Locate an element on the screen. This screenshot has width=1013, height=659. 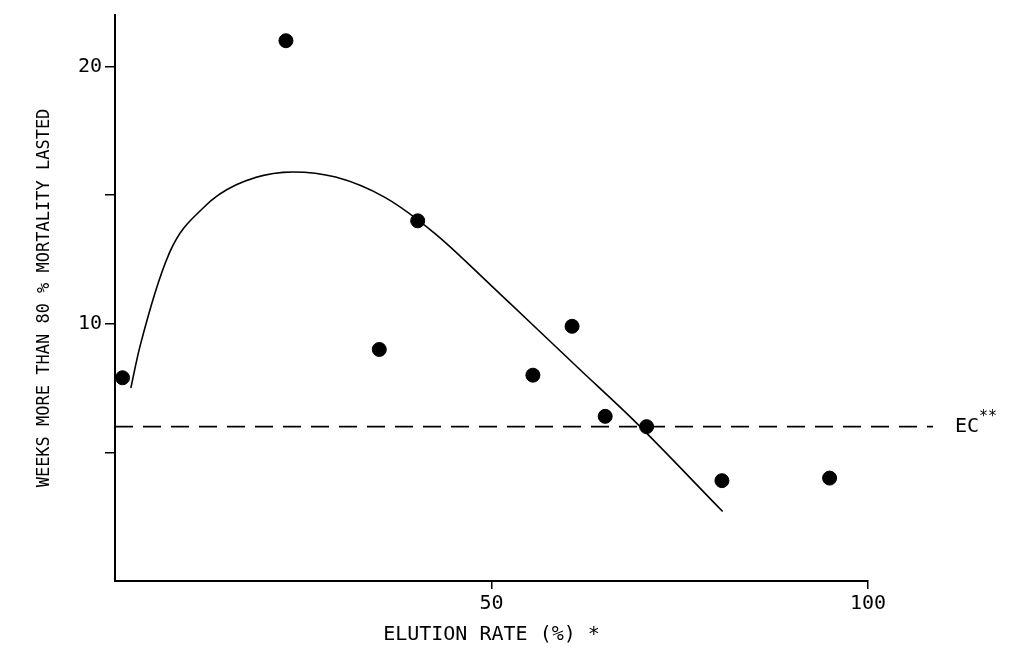
x-axis-title: ELUTION RATE (%) * is located at coordinates (491, 633).